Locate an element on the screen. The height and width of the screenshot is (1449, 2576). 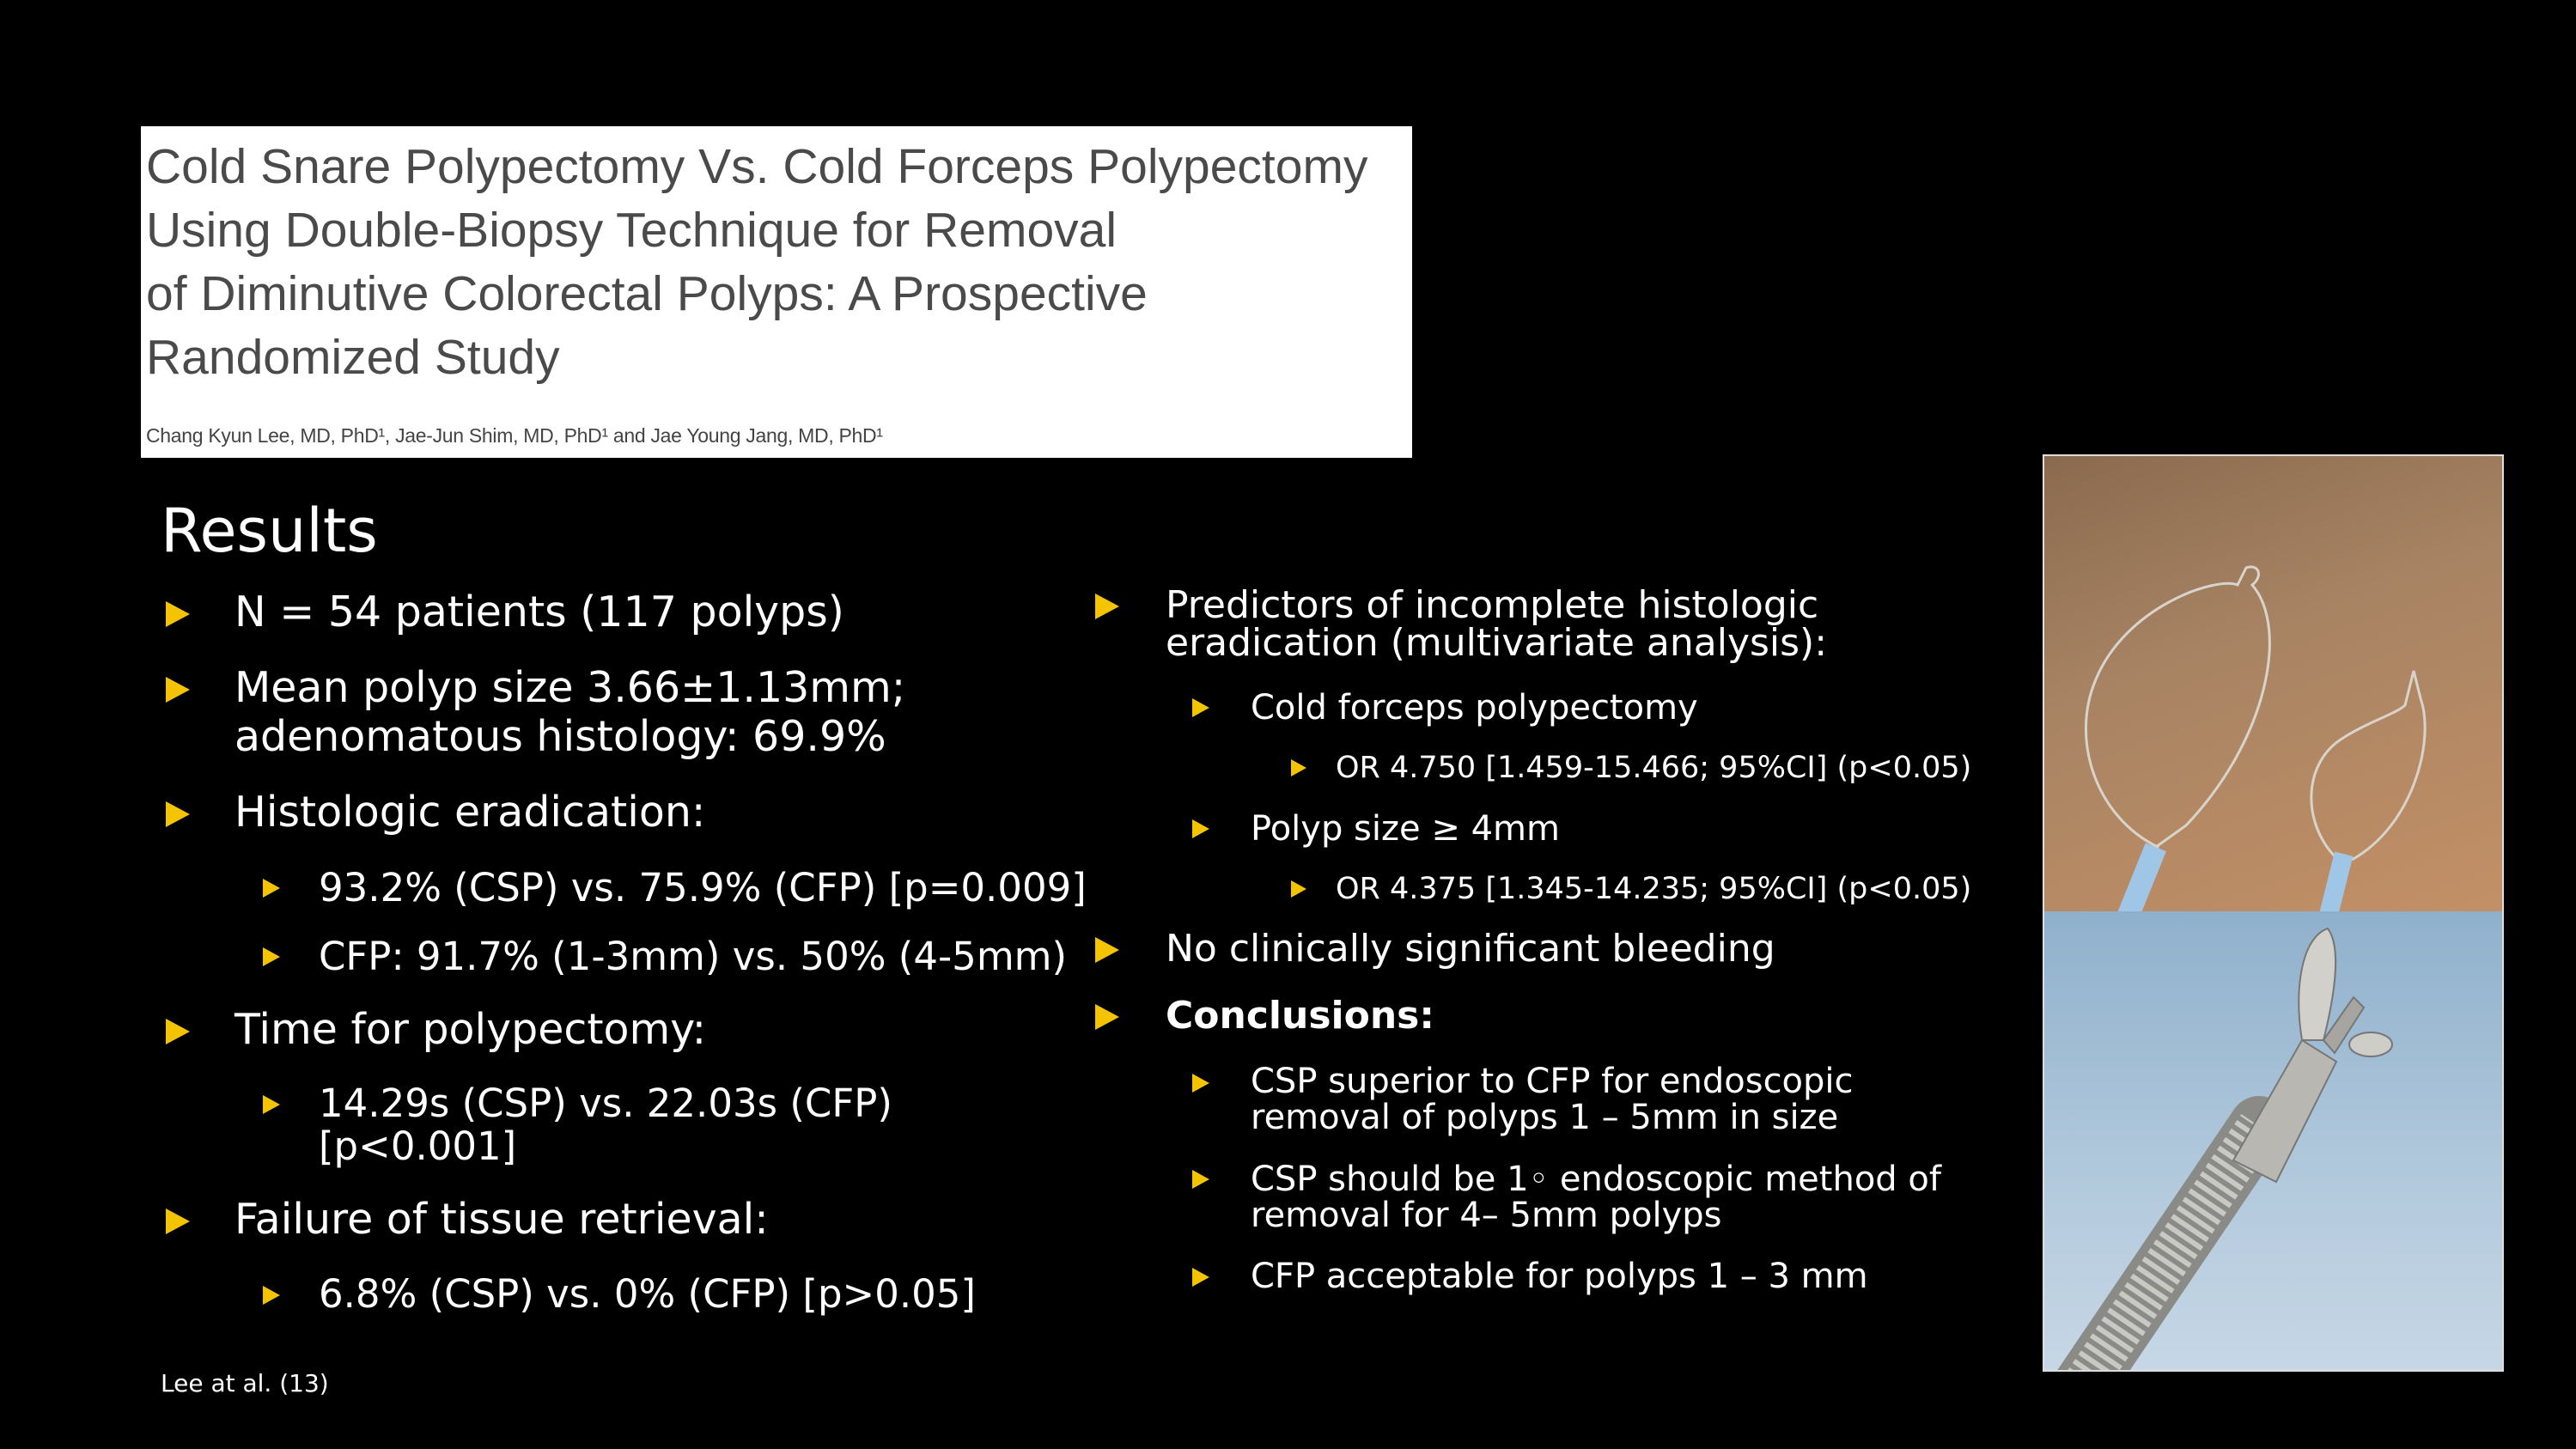
eradication-text: Histologic eradication: is located at coordinates (470, 812).